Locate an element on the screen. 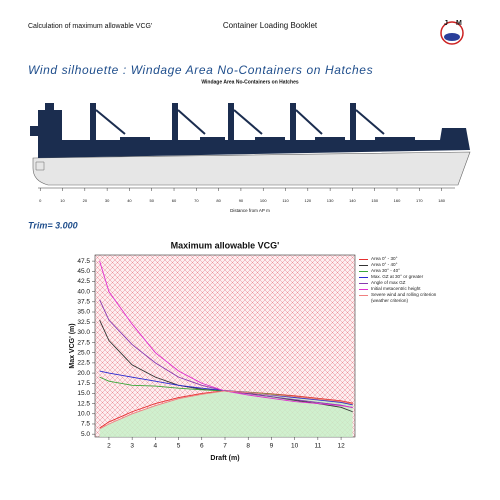 This screenshot has width=500, height=500. logo: J M is located at coordinates (452, 32).